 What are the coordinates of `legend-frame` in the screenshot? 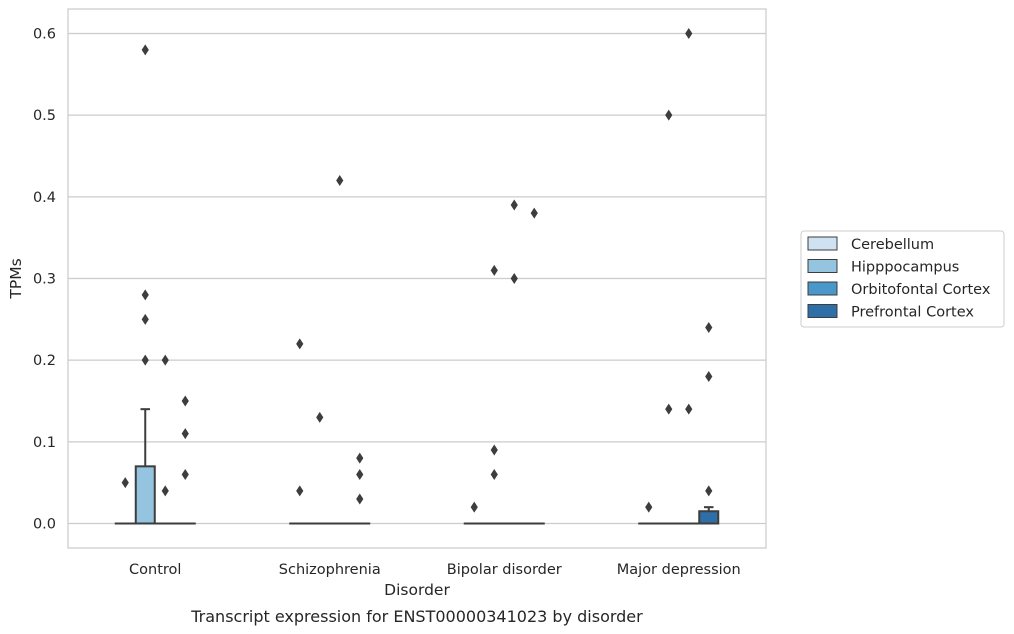 It's located at (902, 279).